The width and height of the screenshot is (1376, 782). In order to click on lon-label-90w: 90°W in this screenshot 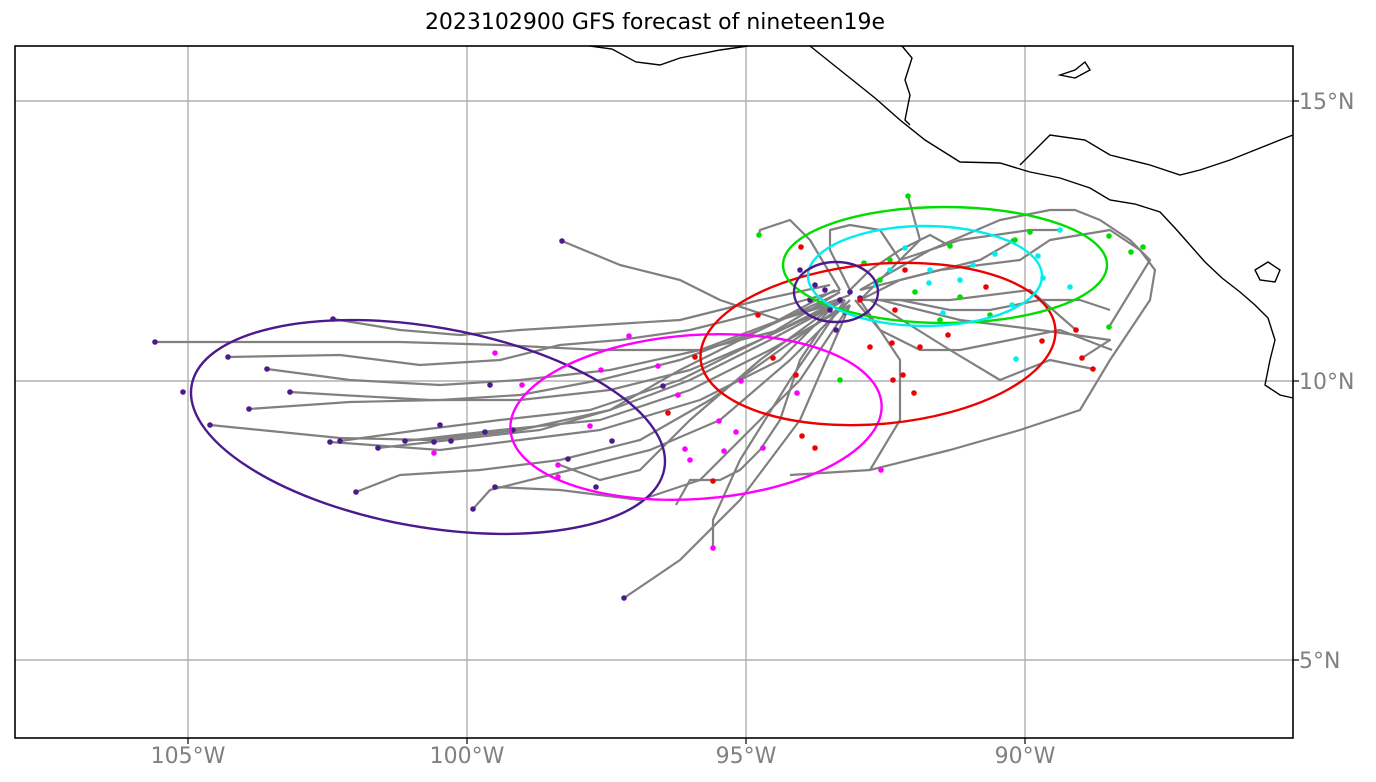, I will do `click(1025, 756)`.